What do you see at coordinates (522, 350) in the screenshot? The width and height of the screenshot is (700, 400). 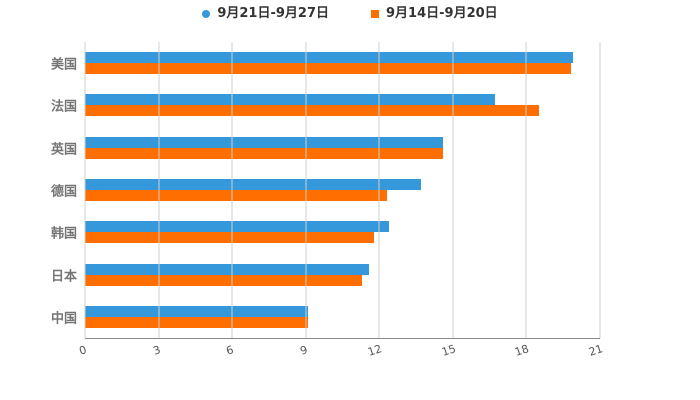 I see `x-tick-label: 18` at bounding box center [522, 350].